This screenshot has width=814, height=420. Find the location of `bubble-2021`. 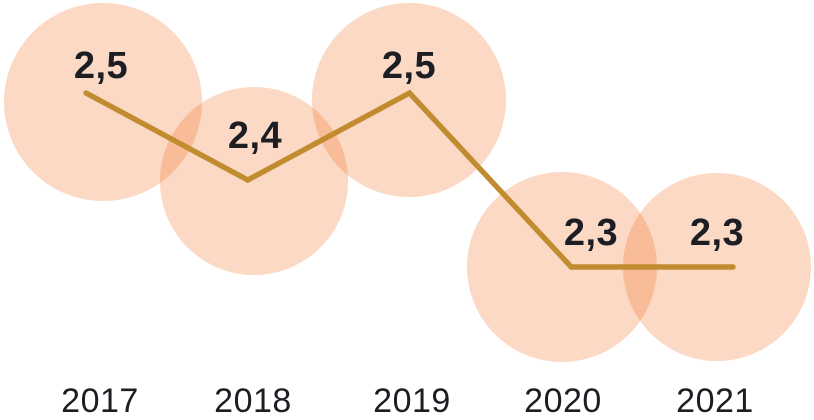

bubble-2021 is located at coordinates (717, 267).